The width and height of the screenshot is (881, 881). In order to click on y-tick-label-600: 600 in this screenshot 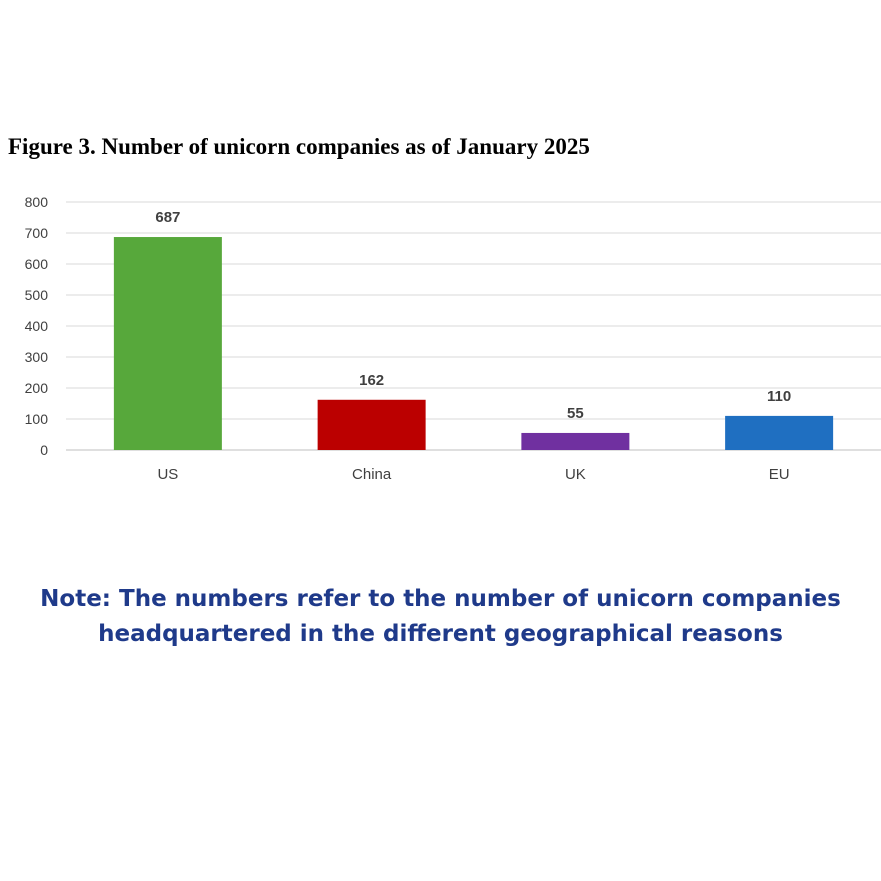, I will do `click(37, 264)`.